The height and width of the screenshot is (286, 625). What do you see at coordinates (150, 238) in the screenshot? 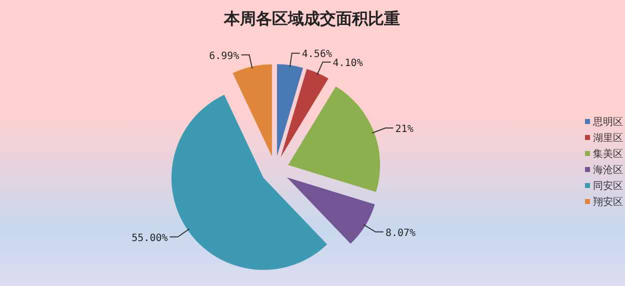
I see `data-label: 55.00%` at bounding box center [150, 238].